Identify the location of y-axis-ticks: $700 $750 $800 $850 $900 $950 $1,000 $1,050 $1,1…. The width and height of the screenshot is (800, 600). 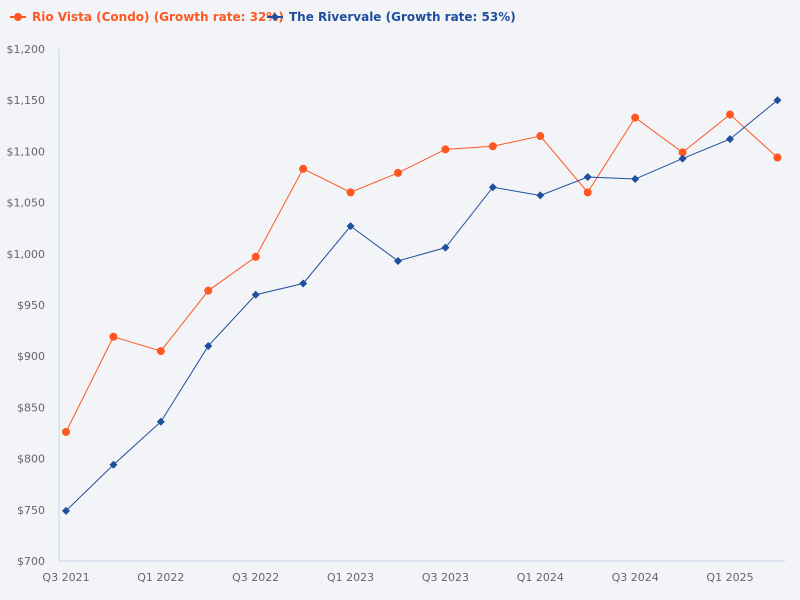
(26, 305).